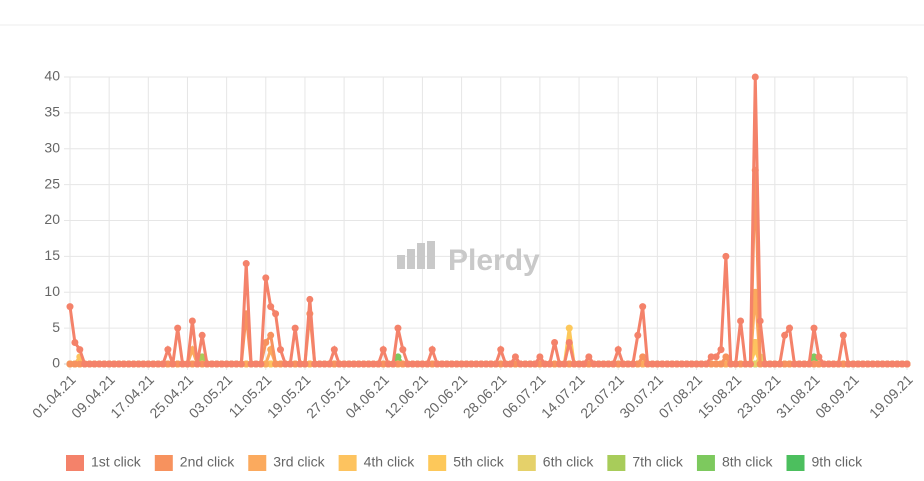  What do you see at coordinates (104, 462) in the screenshot?
I see `legend-item: 1st click` at bounding box center [104, 462].